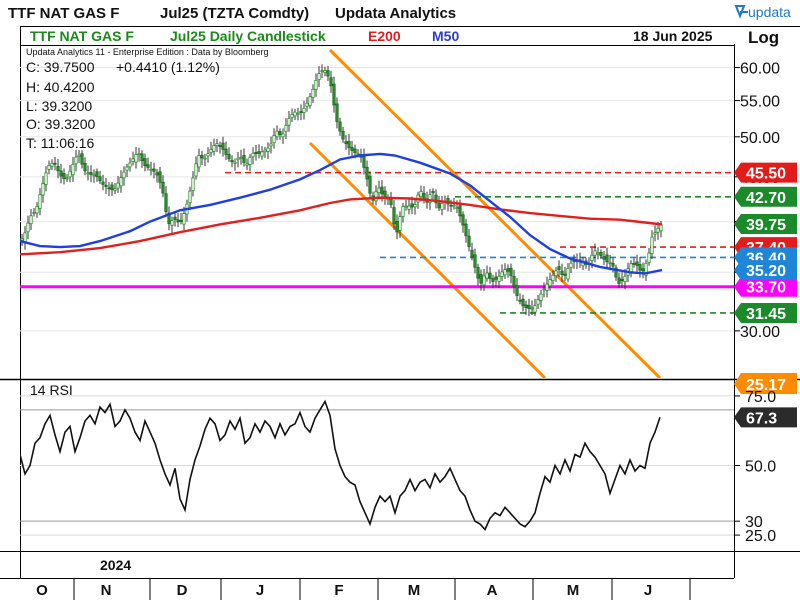 This screenshot has height=600, width=800. I want to click on price-tag-label: 35.20, so click(766, 271).